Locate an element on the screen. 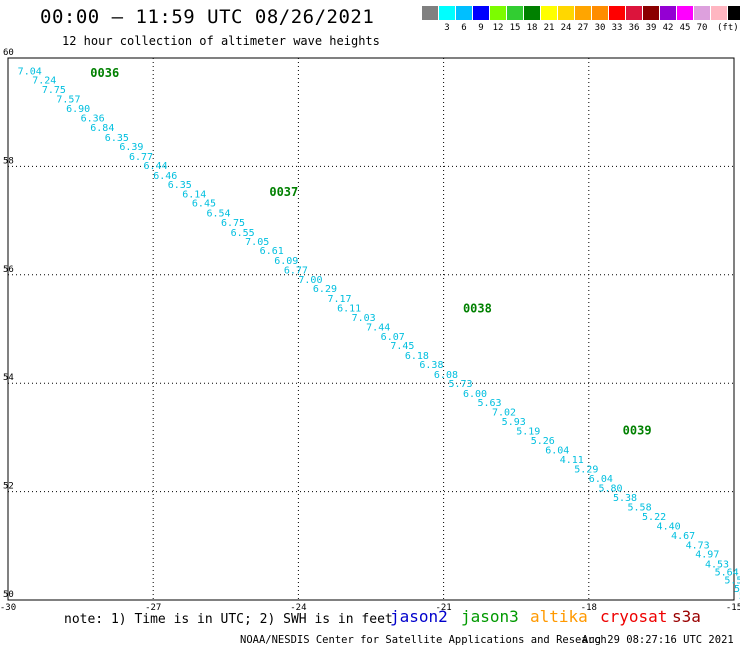 The width and height of the screenshot is (740, 650). colorbar-label: 12 is located at coordinates (498, 28).